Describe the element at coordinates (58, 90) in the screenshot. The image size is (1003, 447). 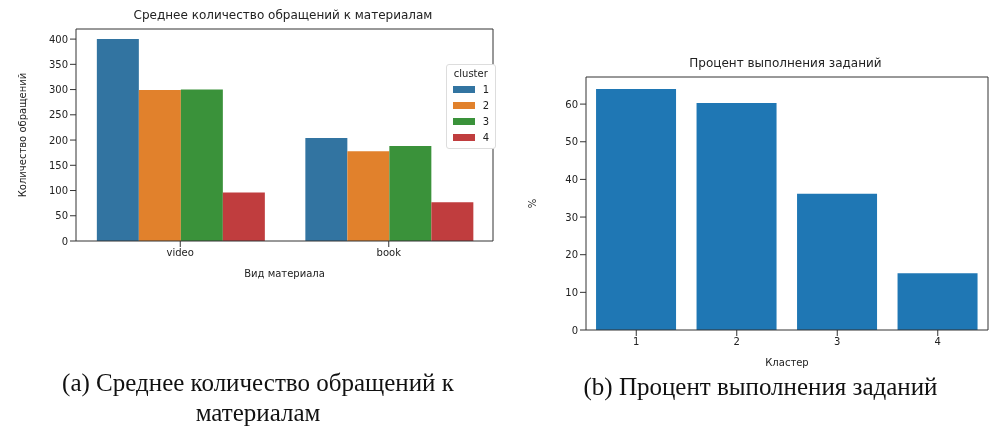
I see `y-tick-label: 300` at that location.